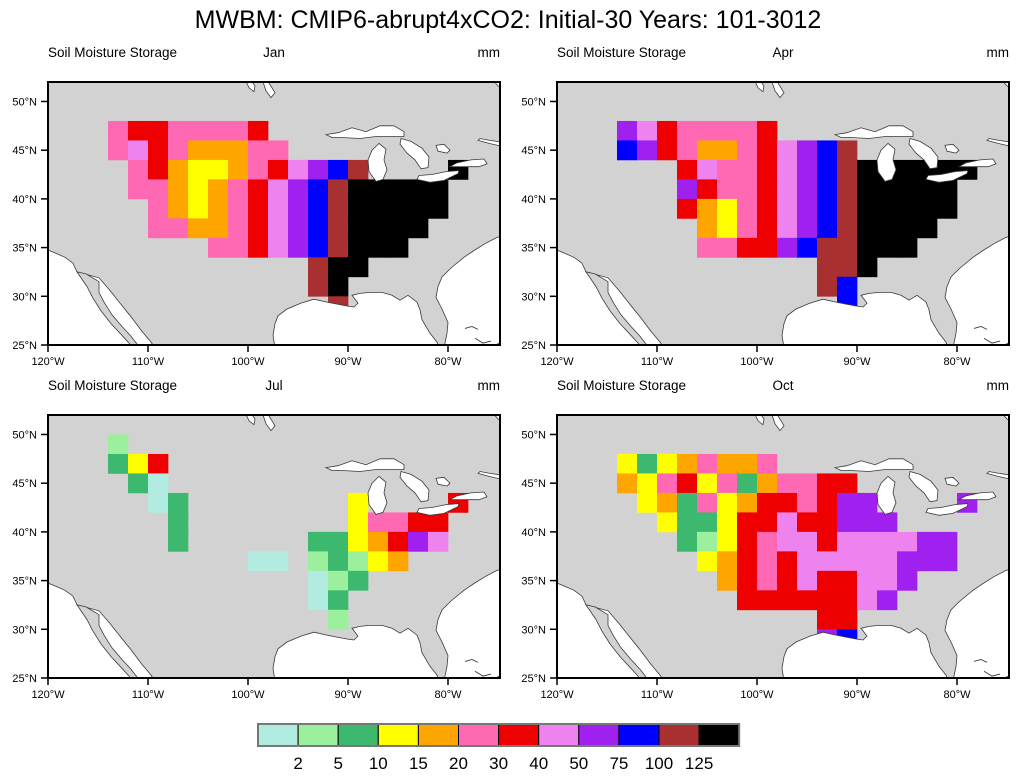  I want to click on colorbar-label: 30, so click(498, 763).